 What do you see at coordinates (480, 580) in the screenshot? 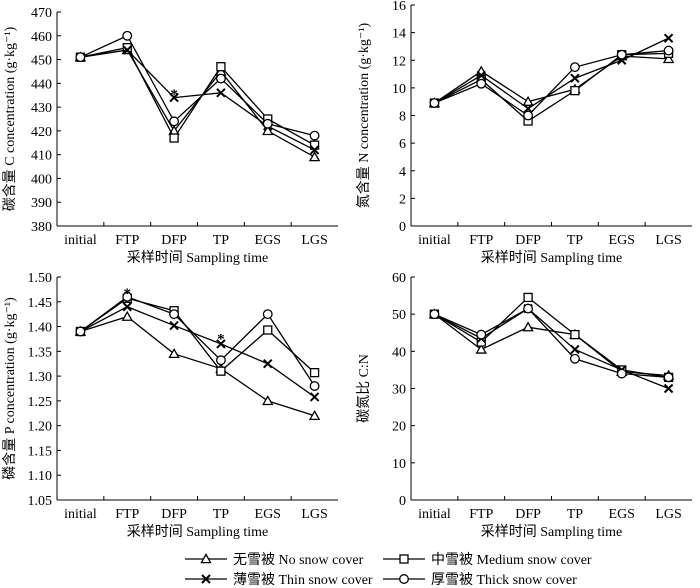
I see `legend-item-thick-snow: 厚雪被 Thick snow cover` at bounding box center [480, 580].